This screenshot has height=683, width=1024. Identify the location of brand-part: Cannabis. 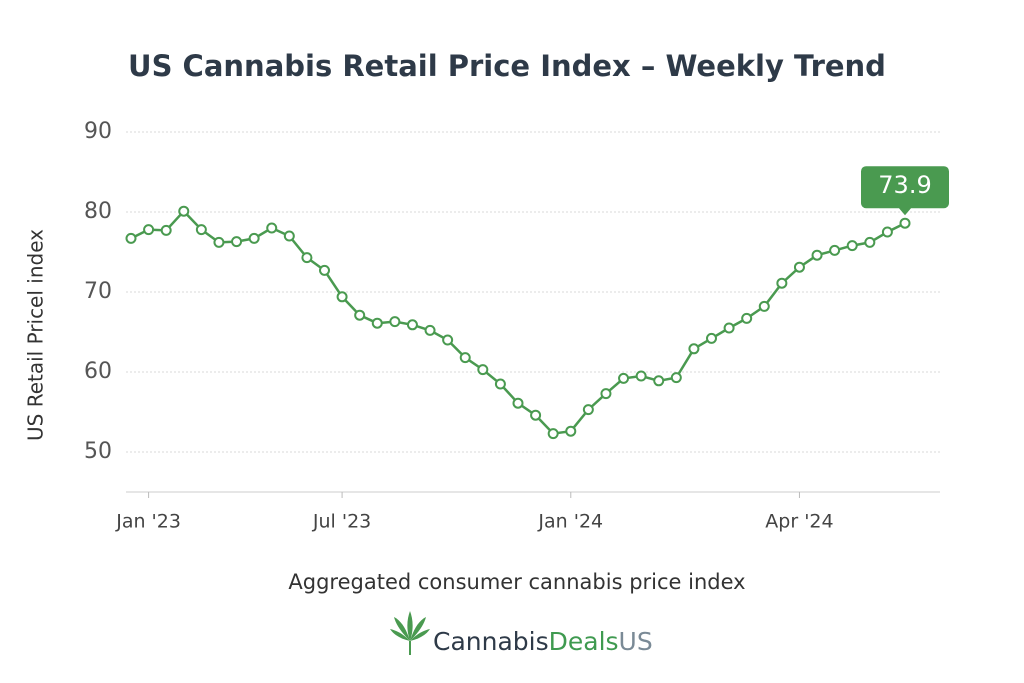
(491, 641).